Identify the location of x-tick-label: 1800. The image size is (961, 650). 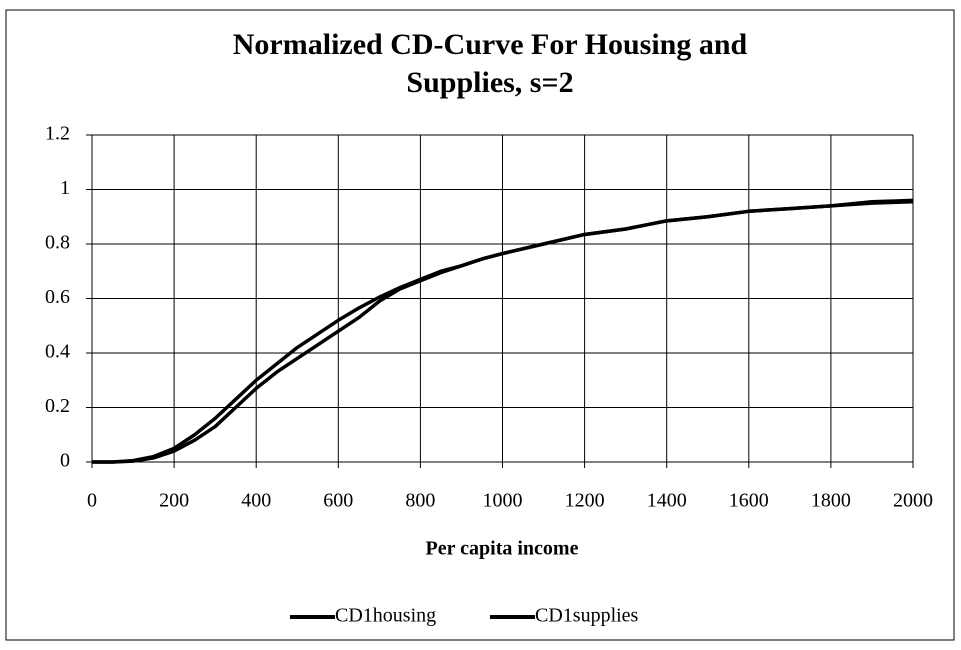
(831, 501).